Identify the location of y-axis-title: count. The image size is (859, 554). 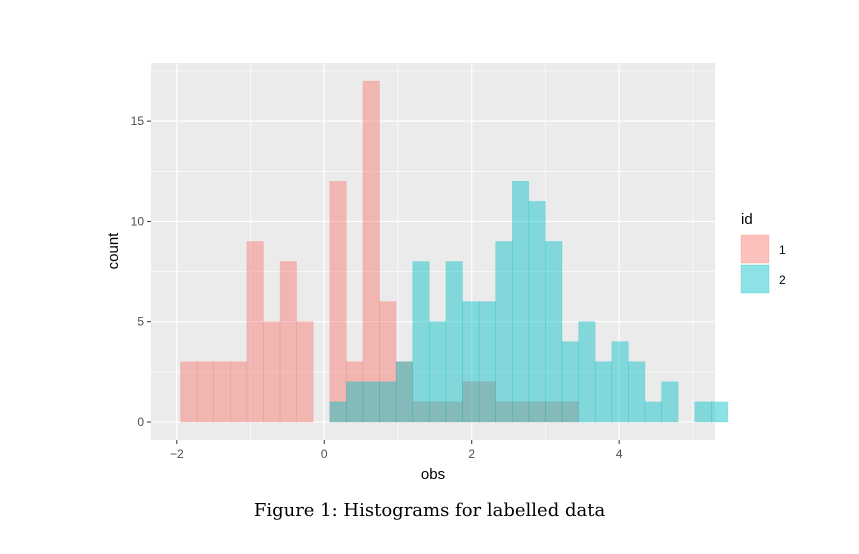
(113, 251).